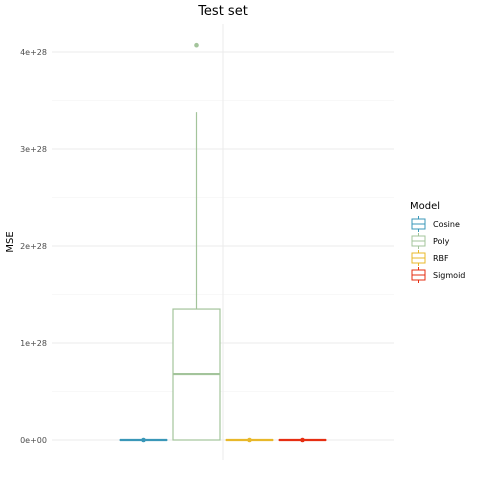  Describe the element at coordinates (441, 241) in the screenshot. I see `legend-label: Poly` at that location.